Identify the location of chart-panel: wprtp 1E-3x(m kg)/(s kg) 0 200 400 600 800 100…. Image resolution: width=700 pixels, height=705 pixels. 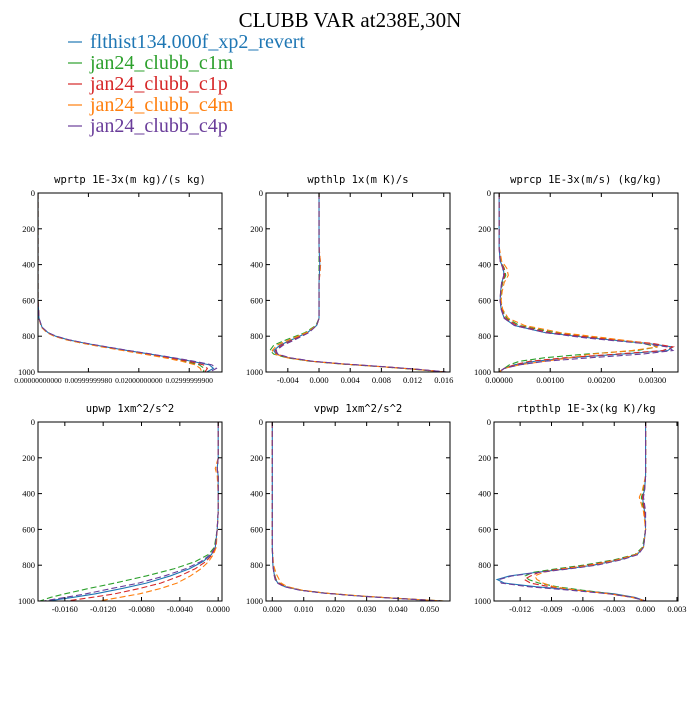
(118, 279).